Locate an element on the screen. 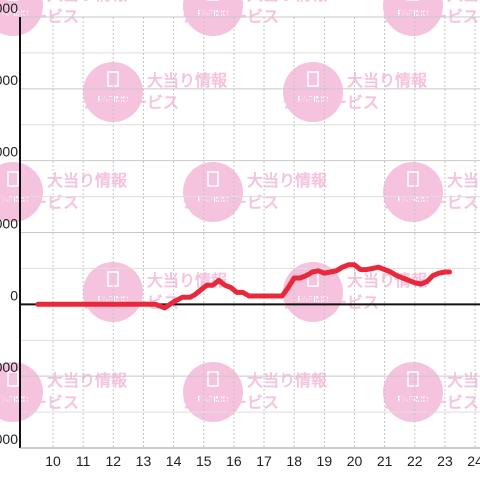 This screenshot has height=480, width=480. x-tick-label: 18 is located at coordinates (294, 461).